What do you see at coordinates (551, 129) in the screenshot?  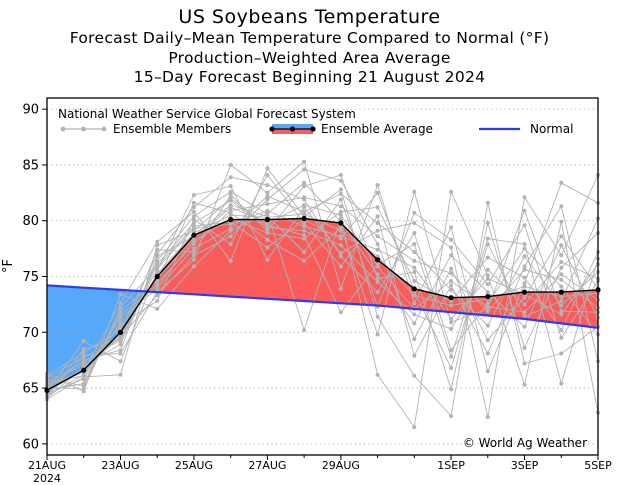 I see `legend-normal-label: Normal` at bounding box center [551, 129].